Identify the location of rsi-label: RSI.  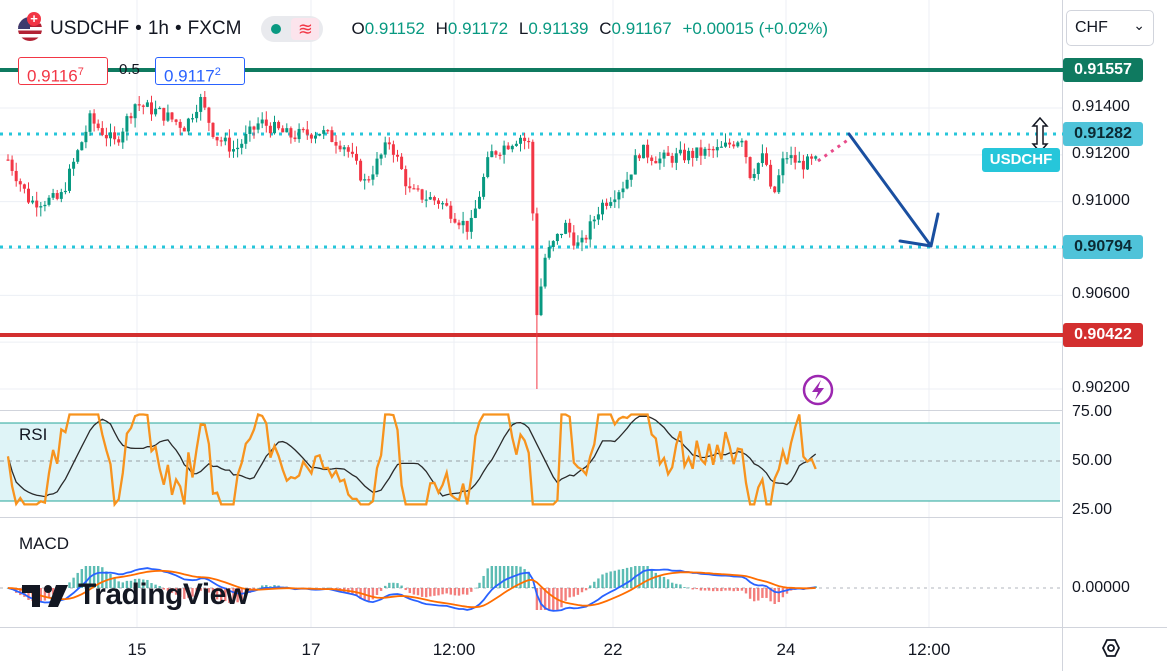
(33, 434).